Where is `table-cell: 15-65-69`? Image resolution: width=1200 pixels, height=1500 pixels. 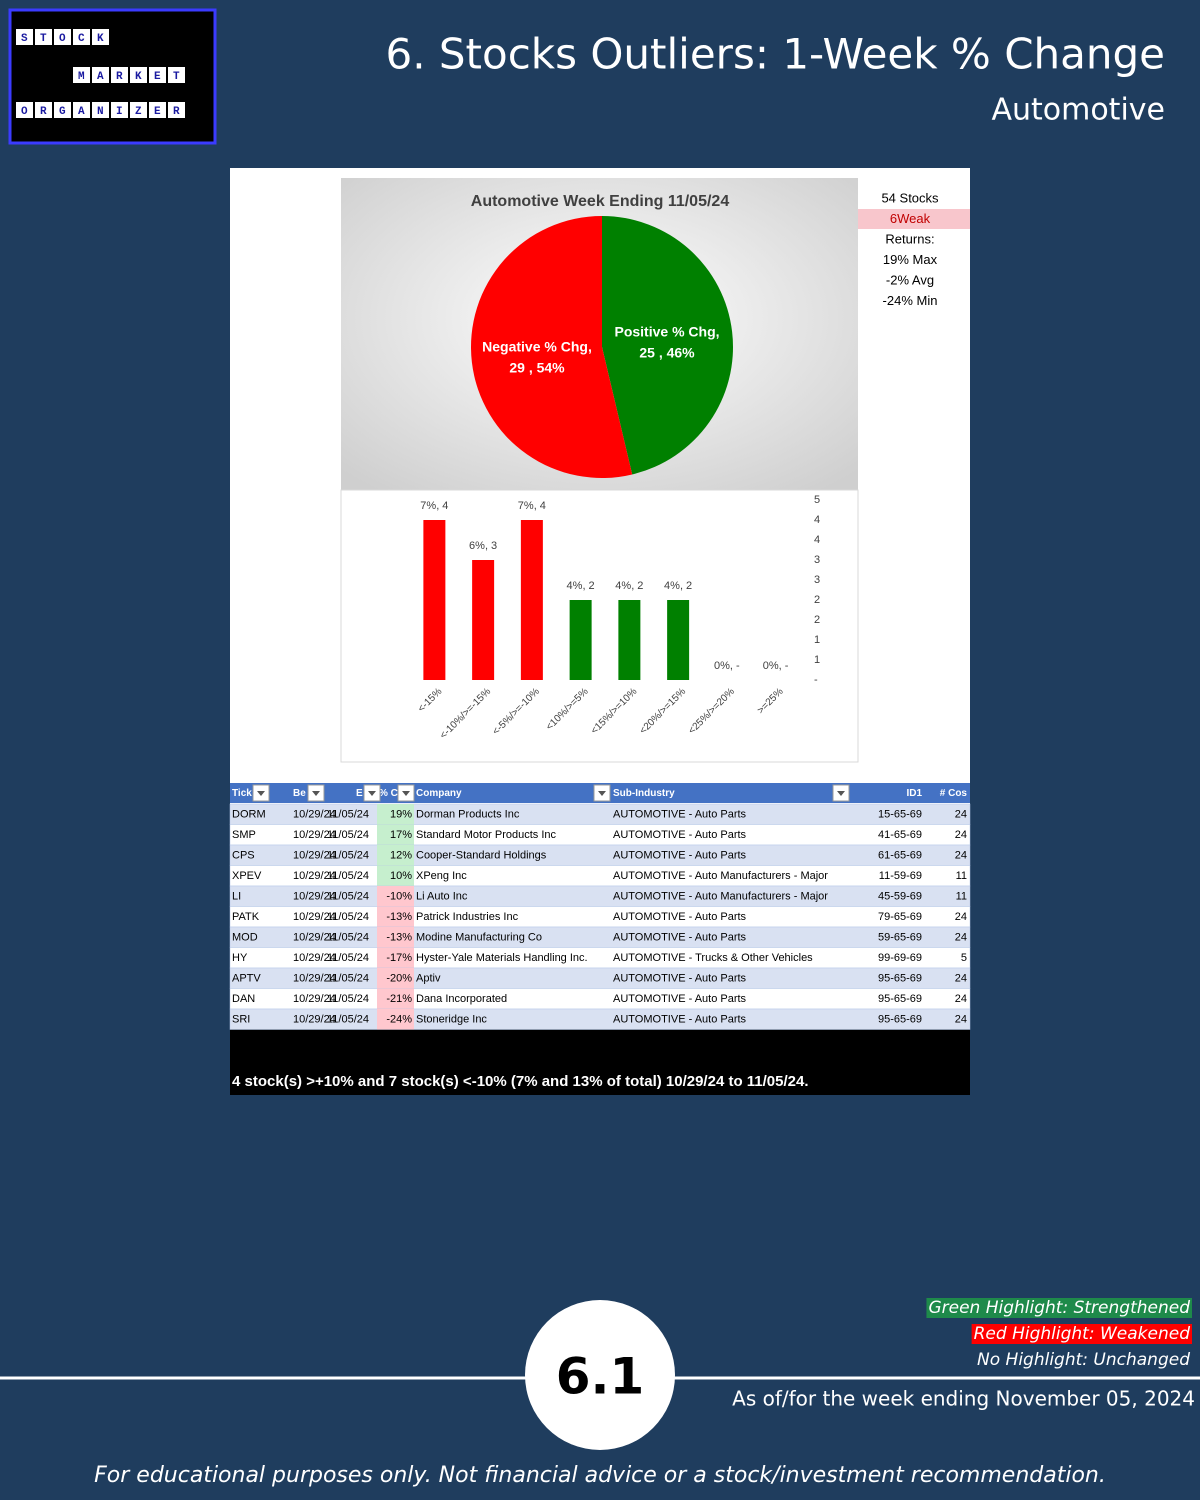 table-cell: 15-65-69 is located at coordinates (900, 814).